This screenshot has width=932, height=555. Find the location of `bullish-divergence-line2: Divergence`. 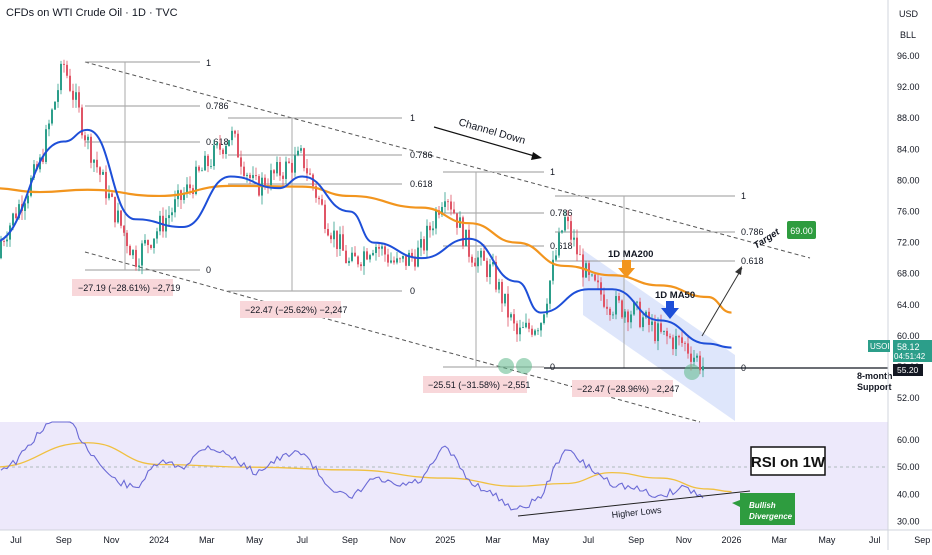

bullish-divergence-line2: Divergence is located at coordinates (771, 516).